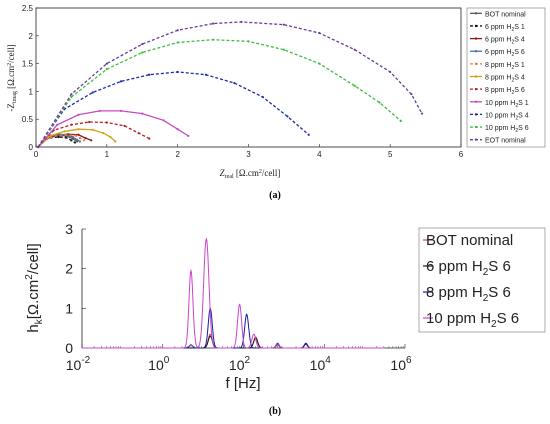 Image resolution: width=550 pixels, height=424 pixels. I want to click on y-tick-label: 0, so click(69, 348).